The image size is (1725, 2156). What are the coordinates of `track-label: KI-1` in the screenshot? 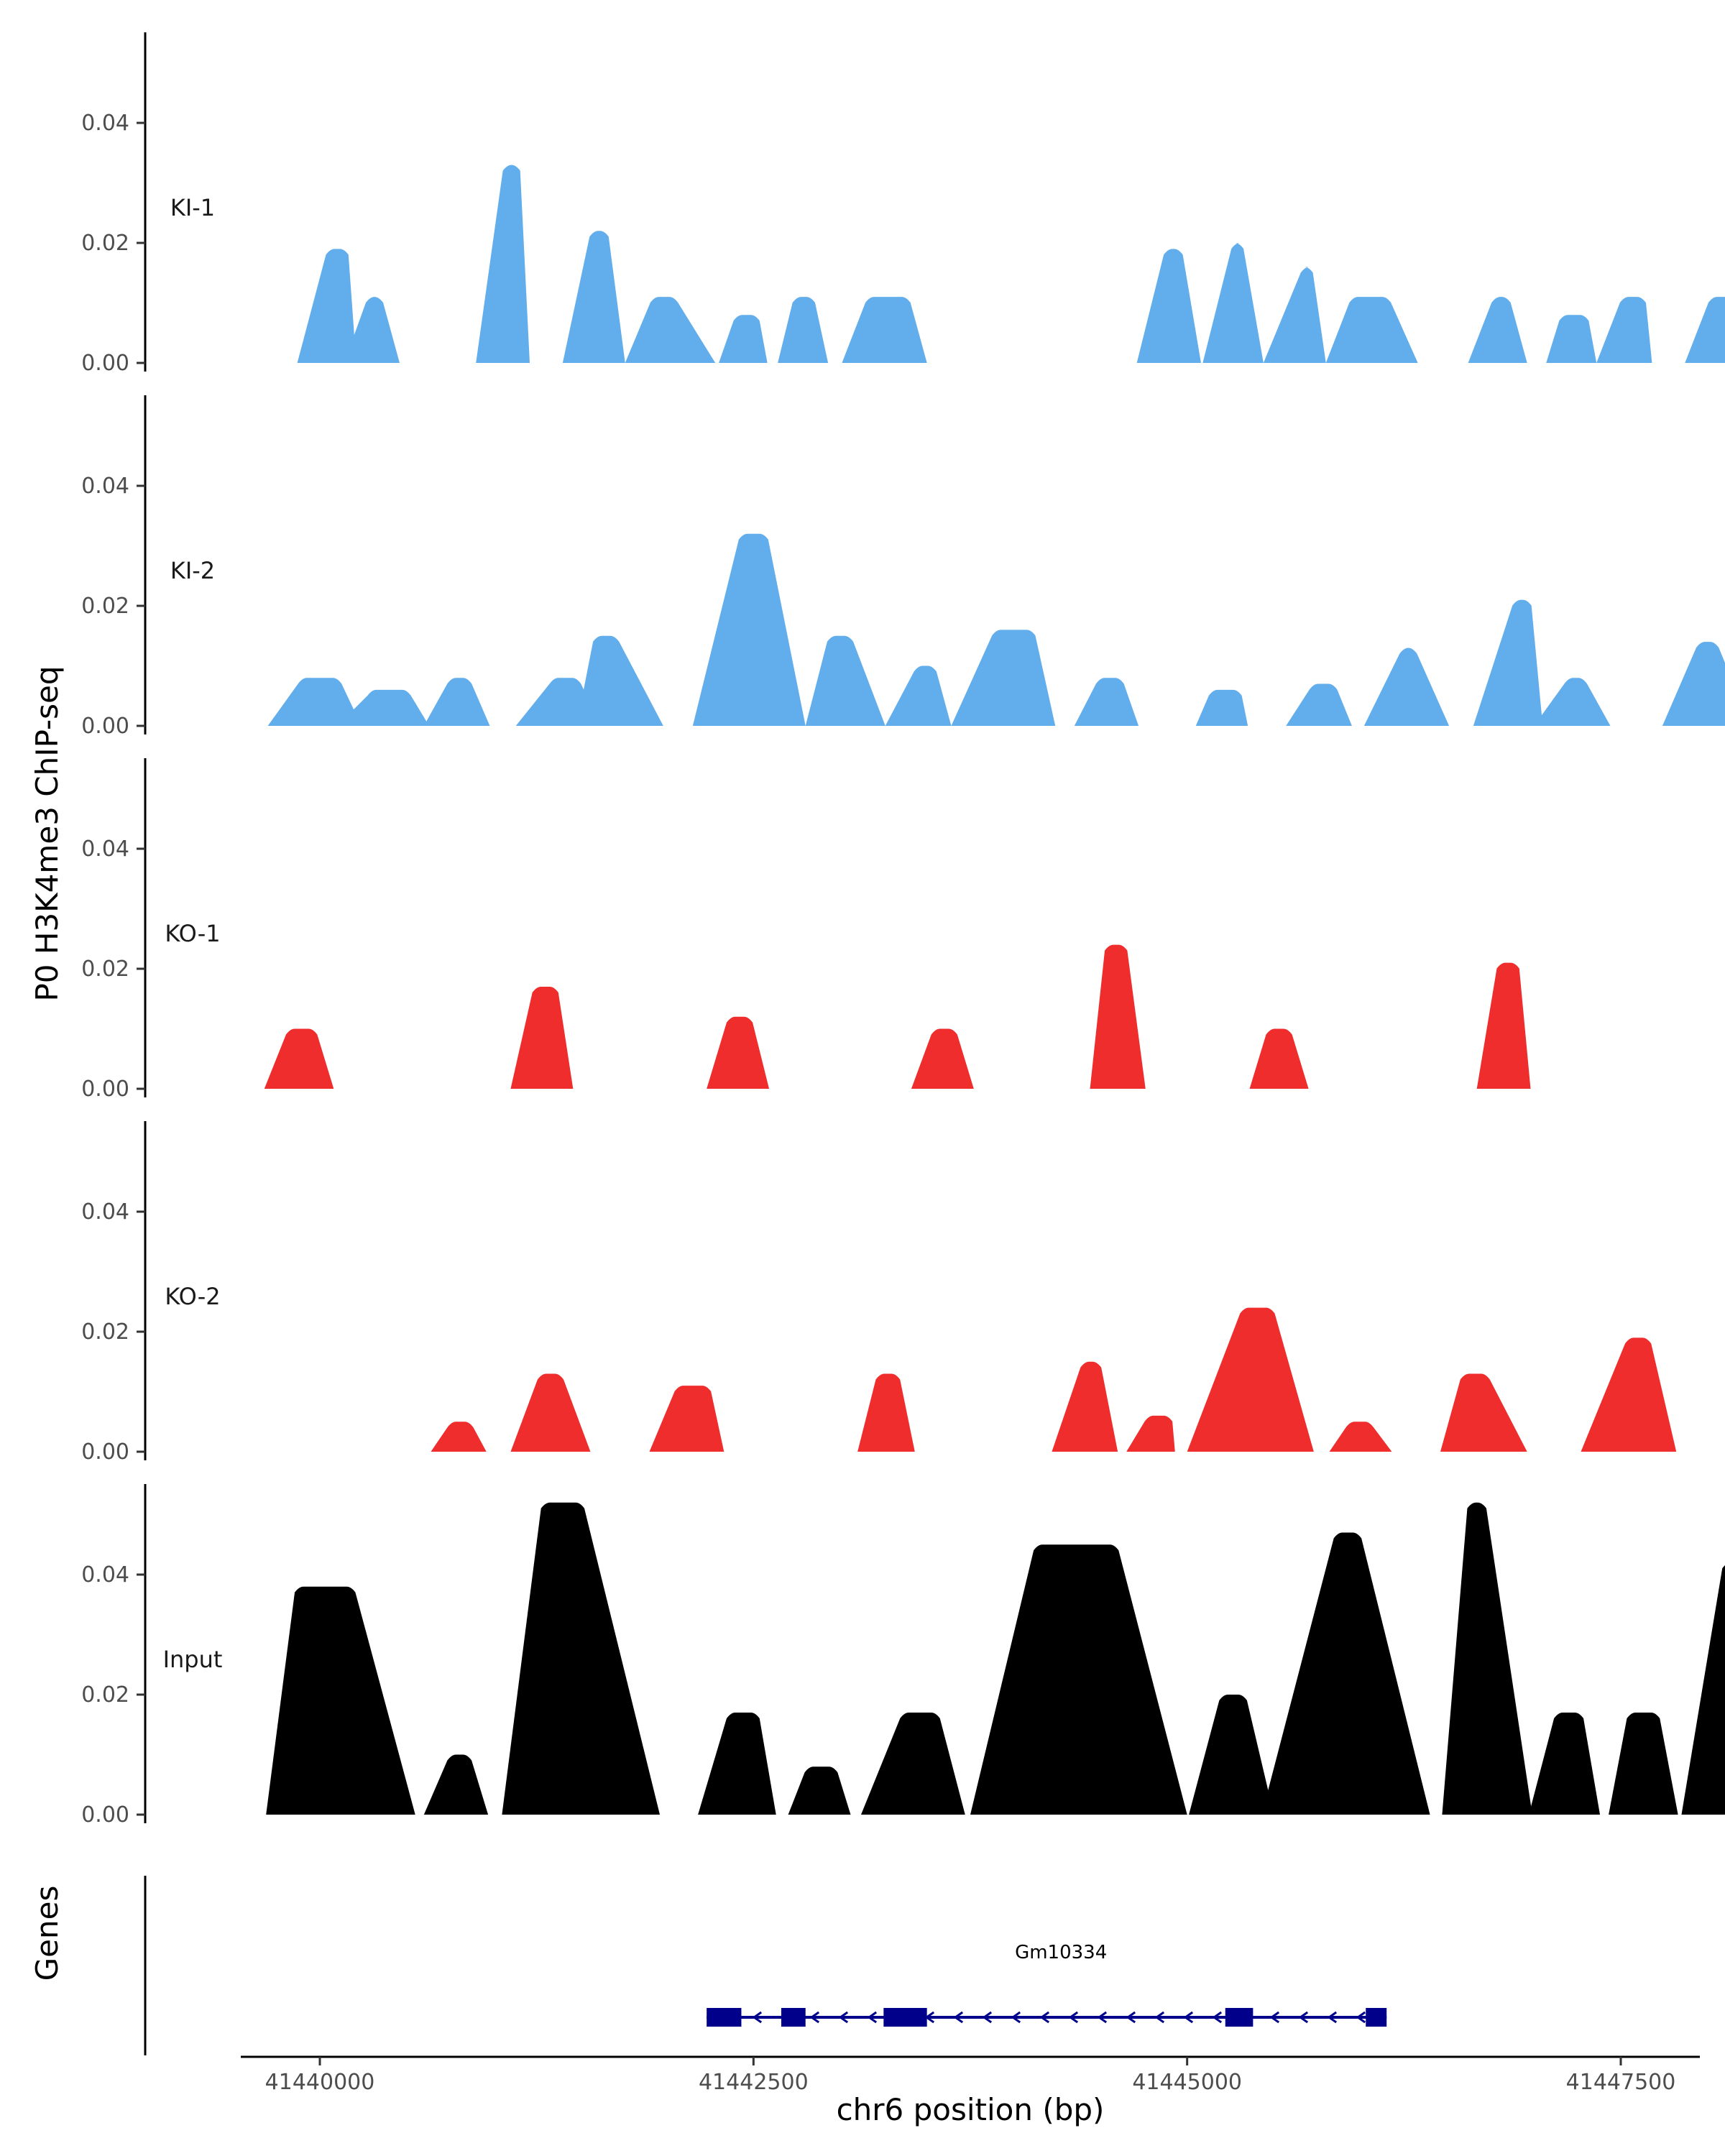 It's located at (192, 208).